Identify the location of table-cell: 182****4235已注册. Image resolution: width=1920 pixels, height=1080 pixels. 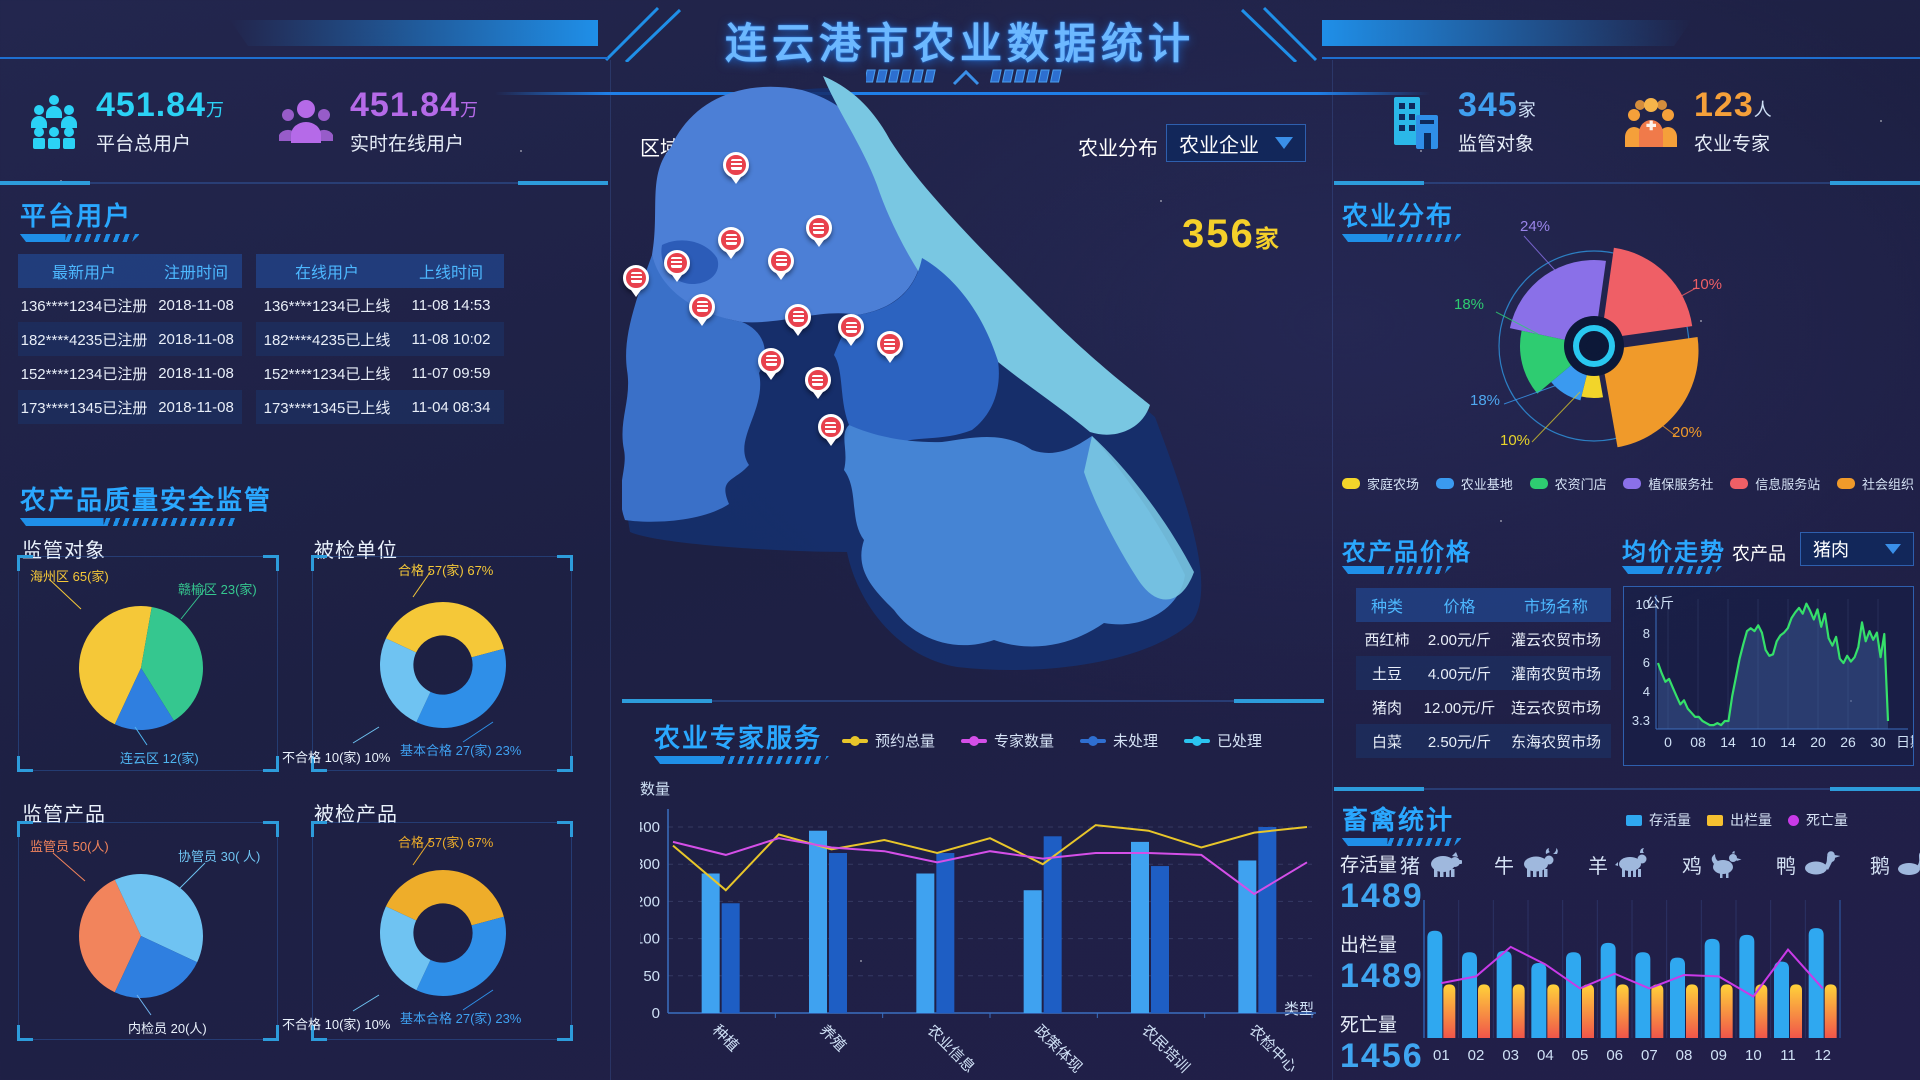
(84, 340).